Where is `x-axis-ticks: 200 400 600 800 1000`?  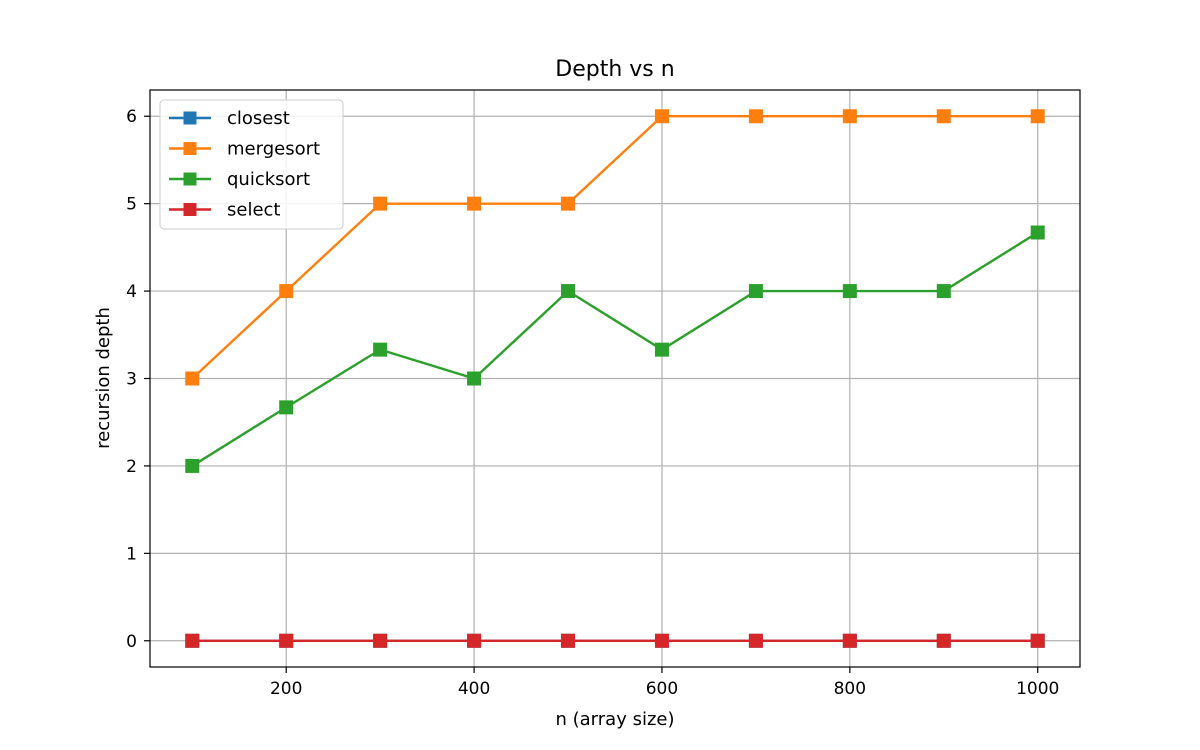 x-axis-ticks: 200 400 600 800 1000 is located at coordinates (664, 683).